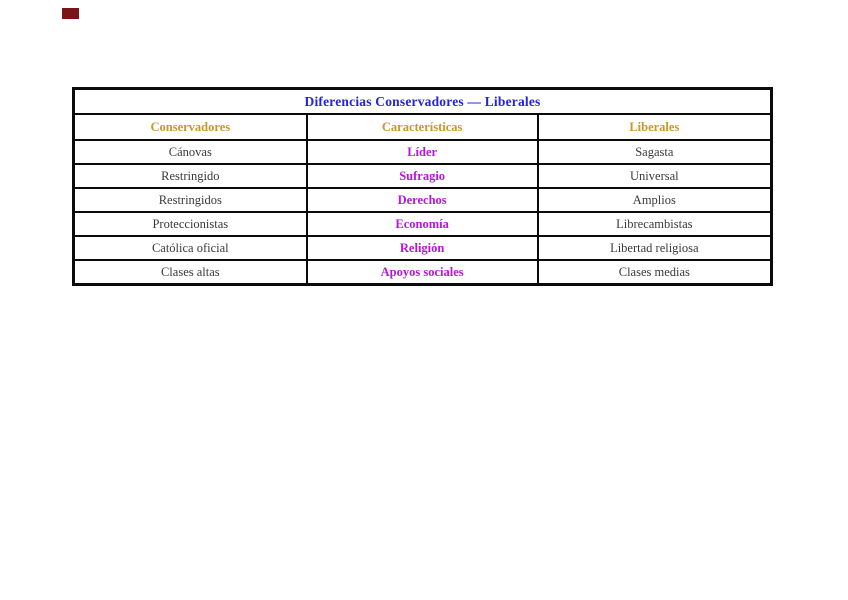 Image resolution: width=848 pixels, height=600 pixels. I want to click on header-row: Conservadores Características Liberales, so click(422, 127).